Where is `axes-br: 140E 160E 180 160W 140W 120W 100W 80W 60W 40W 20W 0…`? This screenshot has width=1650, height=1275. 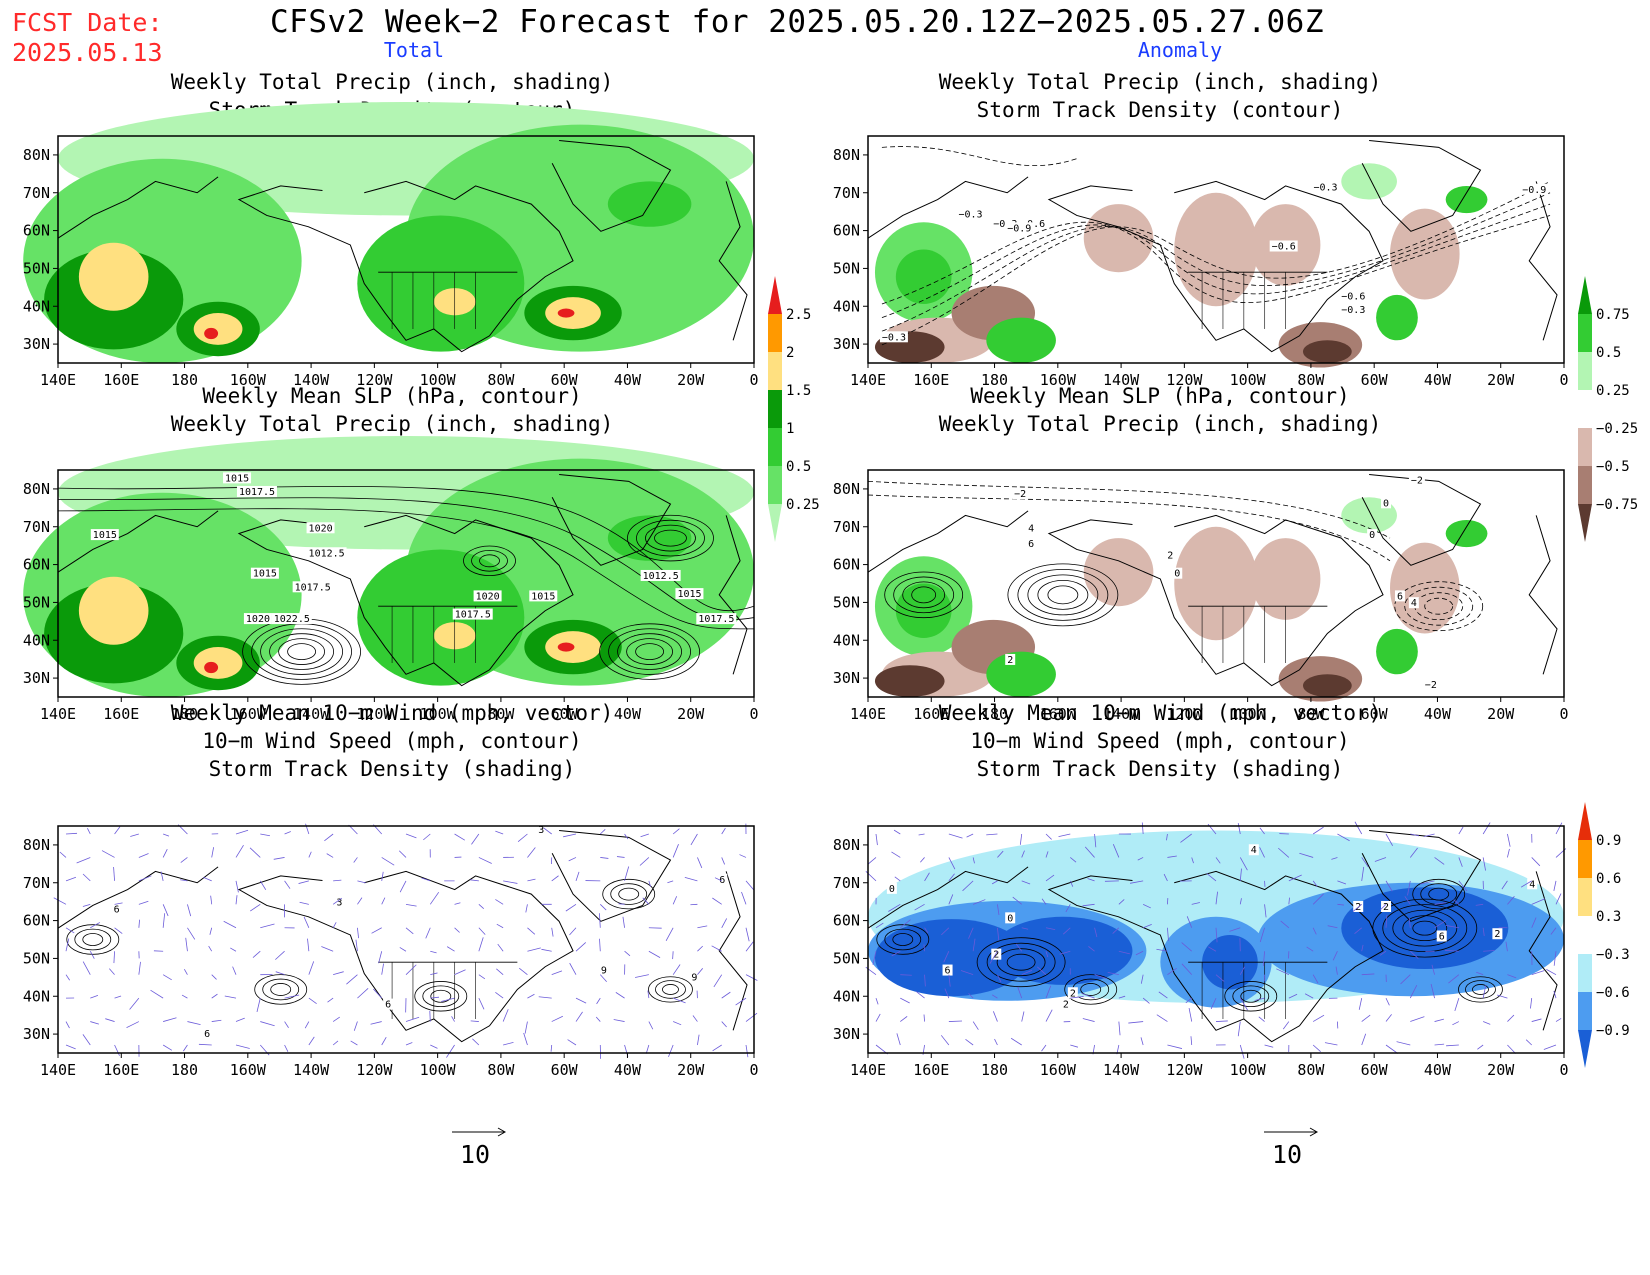
axes-br: 140E 160E 180 160W 140W 120W 100W 80W 60W 40W 20W 0… is located at coordinates (1201, 952).